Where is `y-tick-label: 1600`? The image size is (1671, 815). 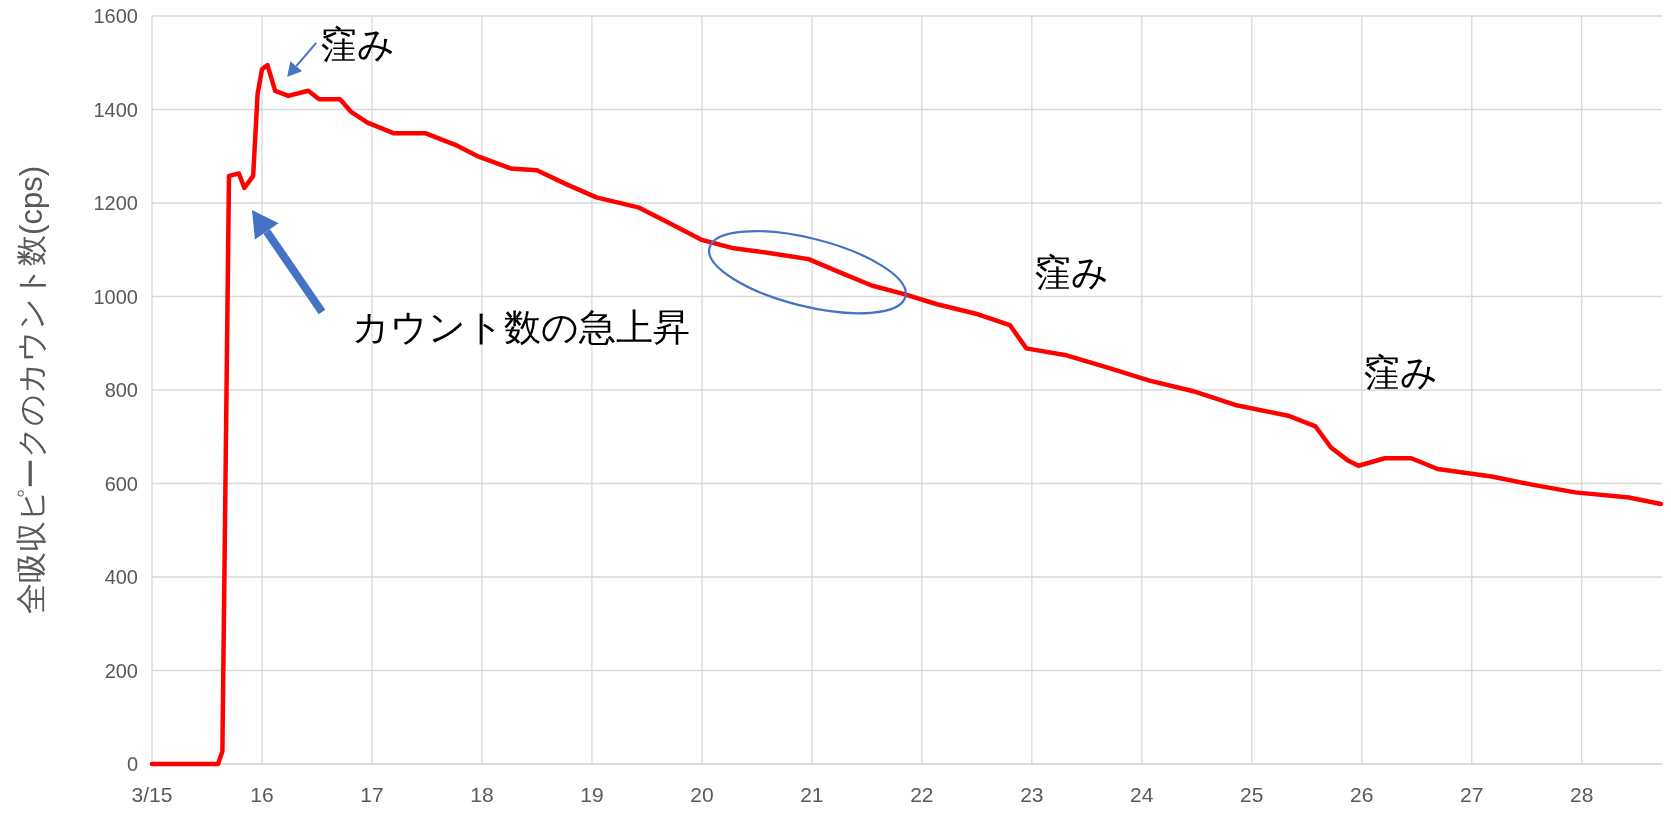 y-tick-label: 1600 is located at coordinates (115, 16).